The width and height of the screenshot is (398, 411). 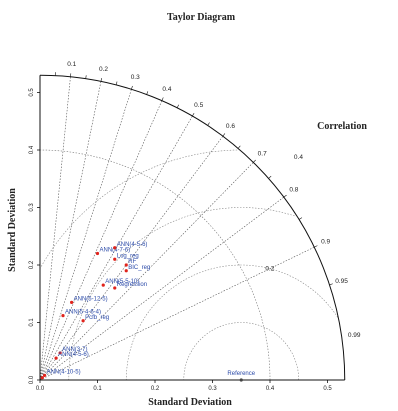 I want to click on data-point-label: ANN(4-7-6), so click(x=115, y=251).